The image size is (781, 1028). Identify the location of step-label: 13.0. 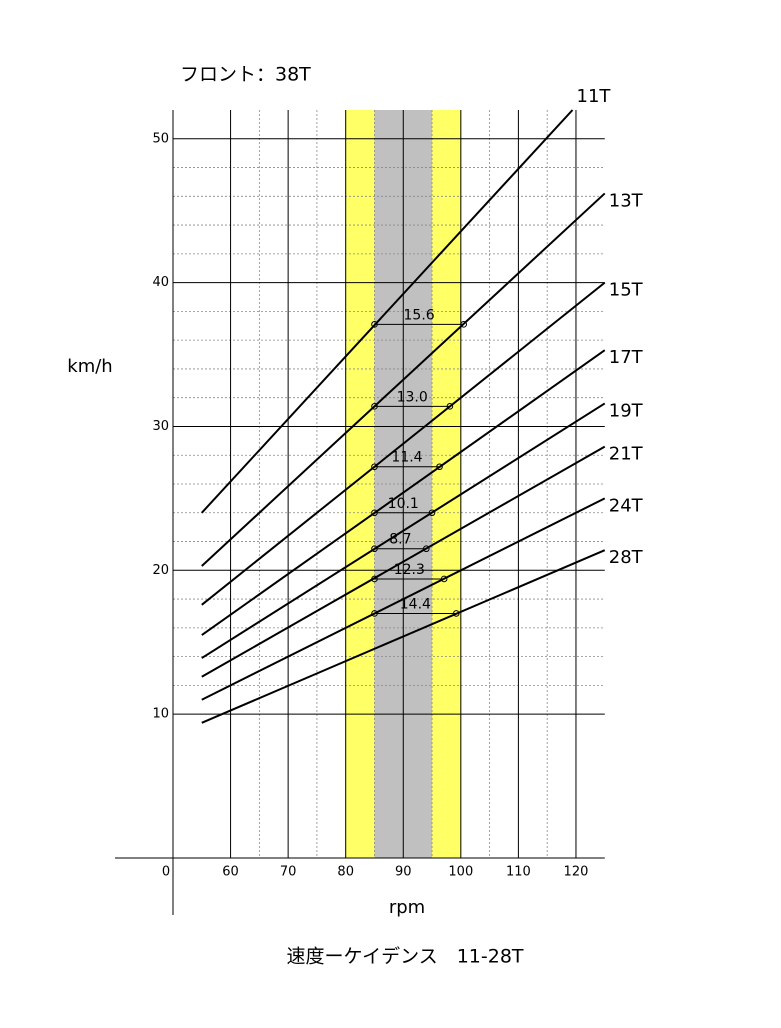
(412, 397).